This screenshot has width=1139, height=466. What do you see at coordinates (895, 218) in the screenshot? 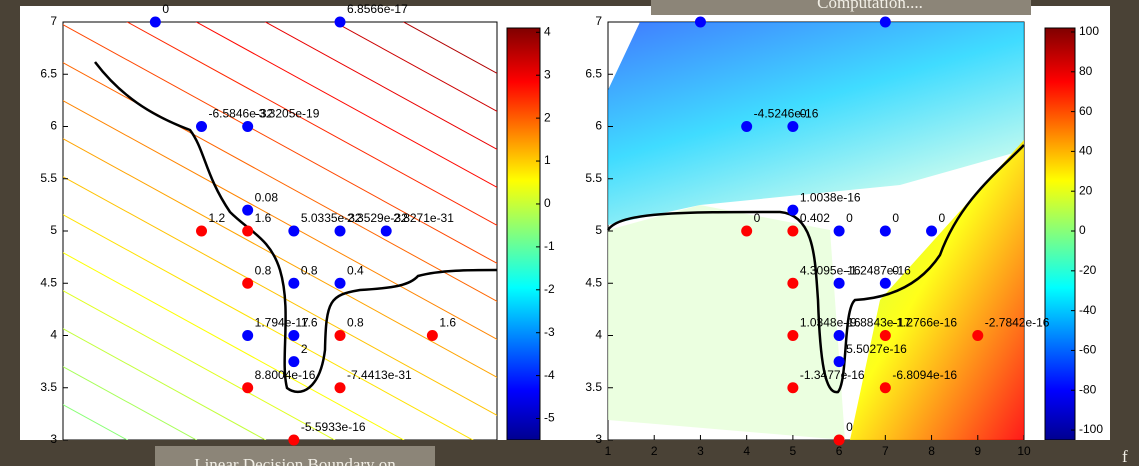
I see `point-label: 0` at bounding box center [895, 218].